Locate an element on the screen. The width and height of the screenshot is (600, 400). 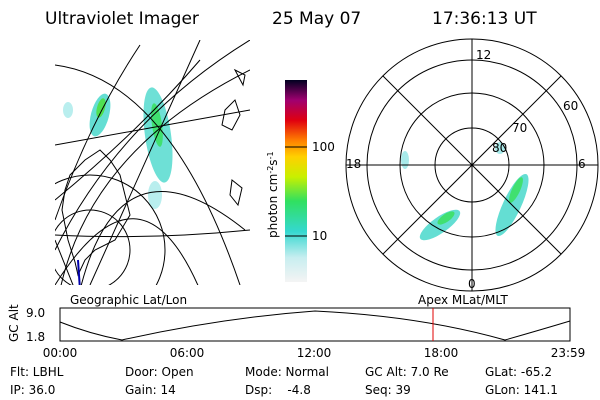
strip-xtick: 12:00 is located at coordinates (314, 353).